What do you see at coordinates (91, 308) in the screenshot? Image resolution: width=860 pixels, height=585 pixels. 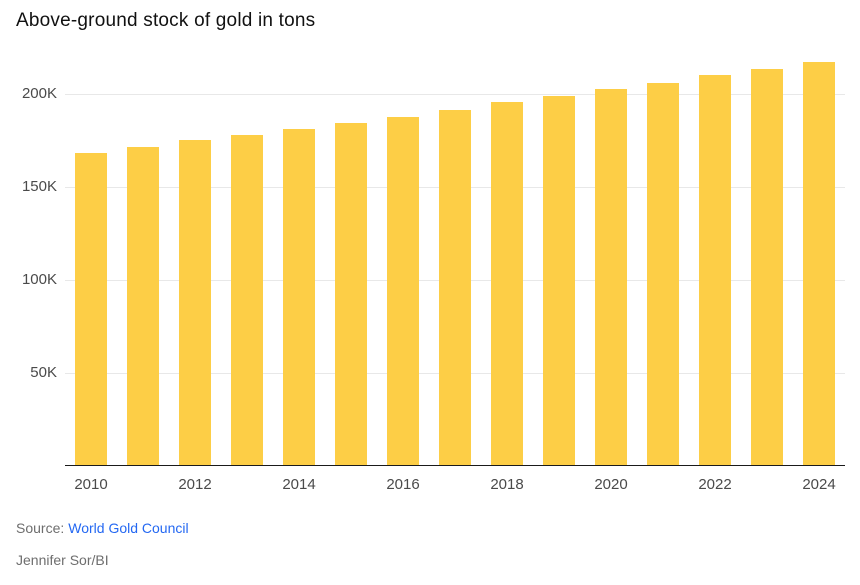 I see `bar-2010` at bounding box center [91, 308].